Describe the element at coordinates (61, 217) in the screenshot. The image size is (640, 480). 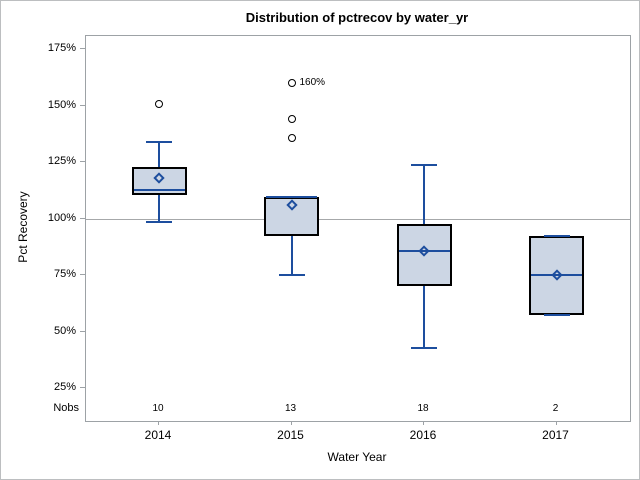
I see `y-tick-label-100: 100%` at that location.